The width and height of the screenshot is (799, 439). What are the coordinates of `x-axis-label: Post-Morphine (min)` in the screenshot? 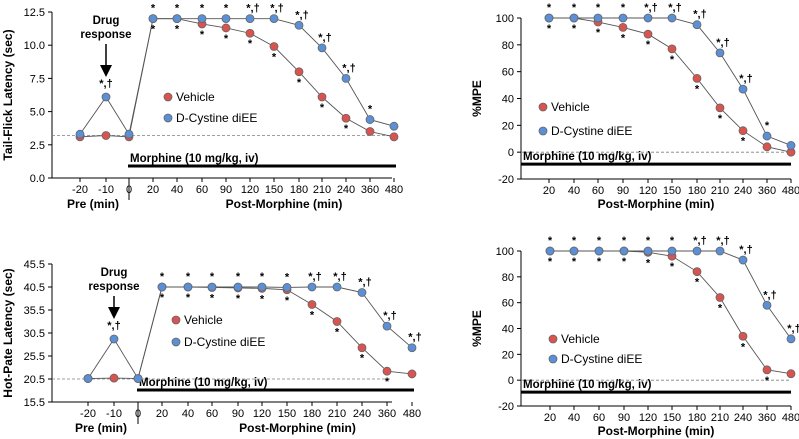 It's located at (656, 431).